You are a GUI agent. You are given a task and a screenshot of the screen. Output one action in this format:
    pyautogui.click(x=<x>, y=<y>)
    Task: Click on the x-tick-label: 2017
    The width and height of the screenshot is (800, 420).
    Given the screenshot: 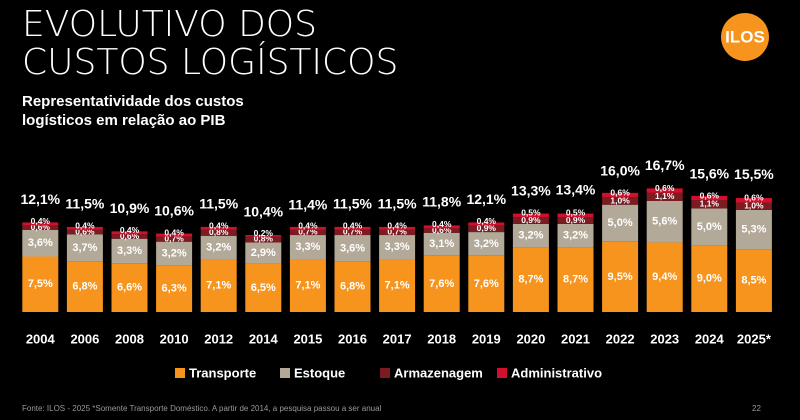 What is the action you would take?
    pyautogui.click(x=397, y=338)
    